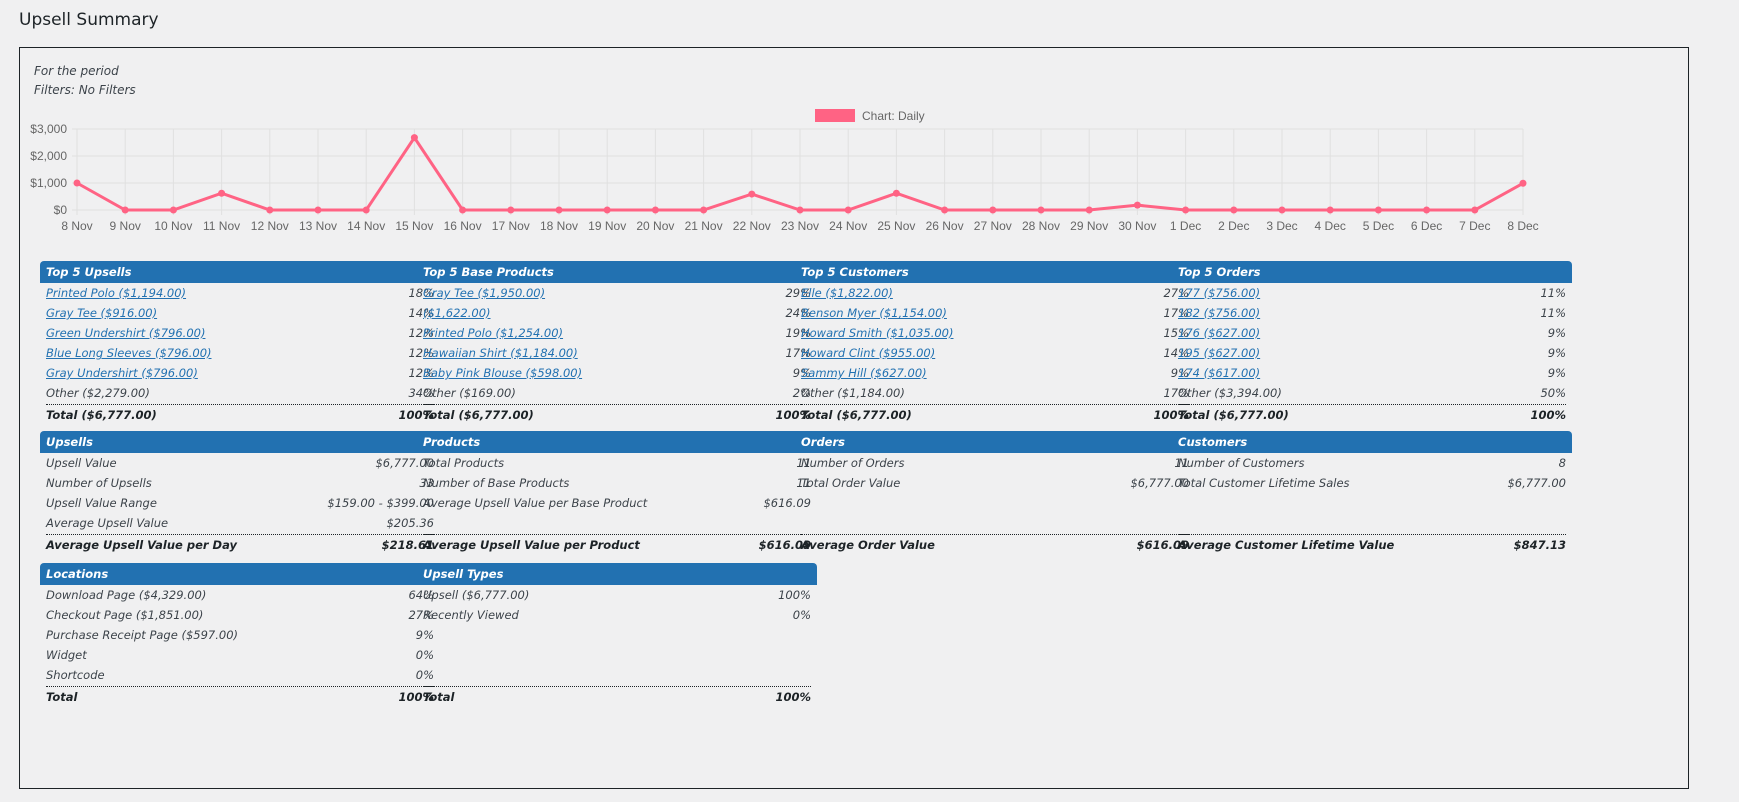 The height and width of the screenshot is (802, 1739). I want to click on box-row: Blue Long Sleeves ($796.00) 12%, so click(240, 353).